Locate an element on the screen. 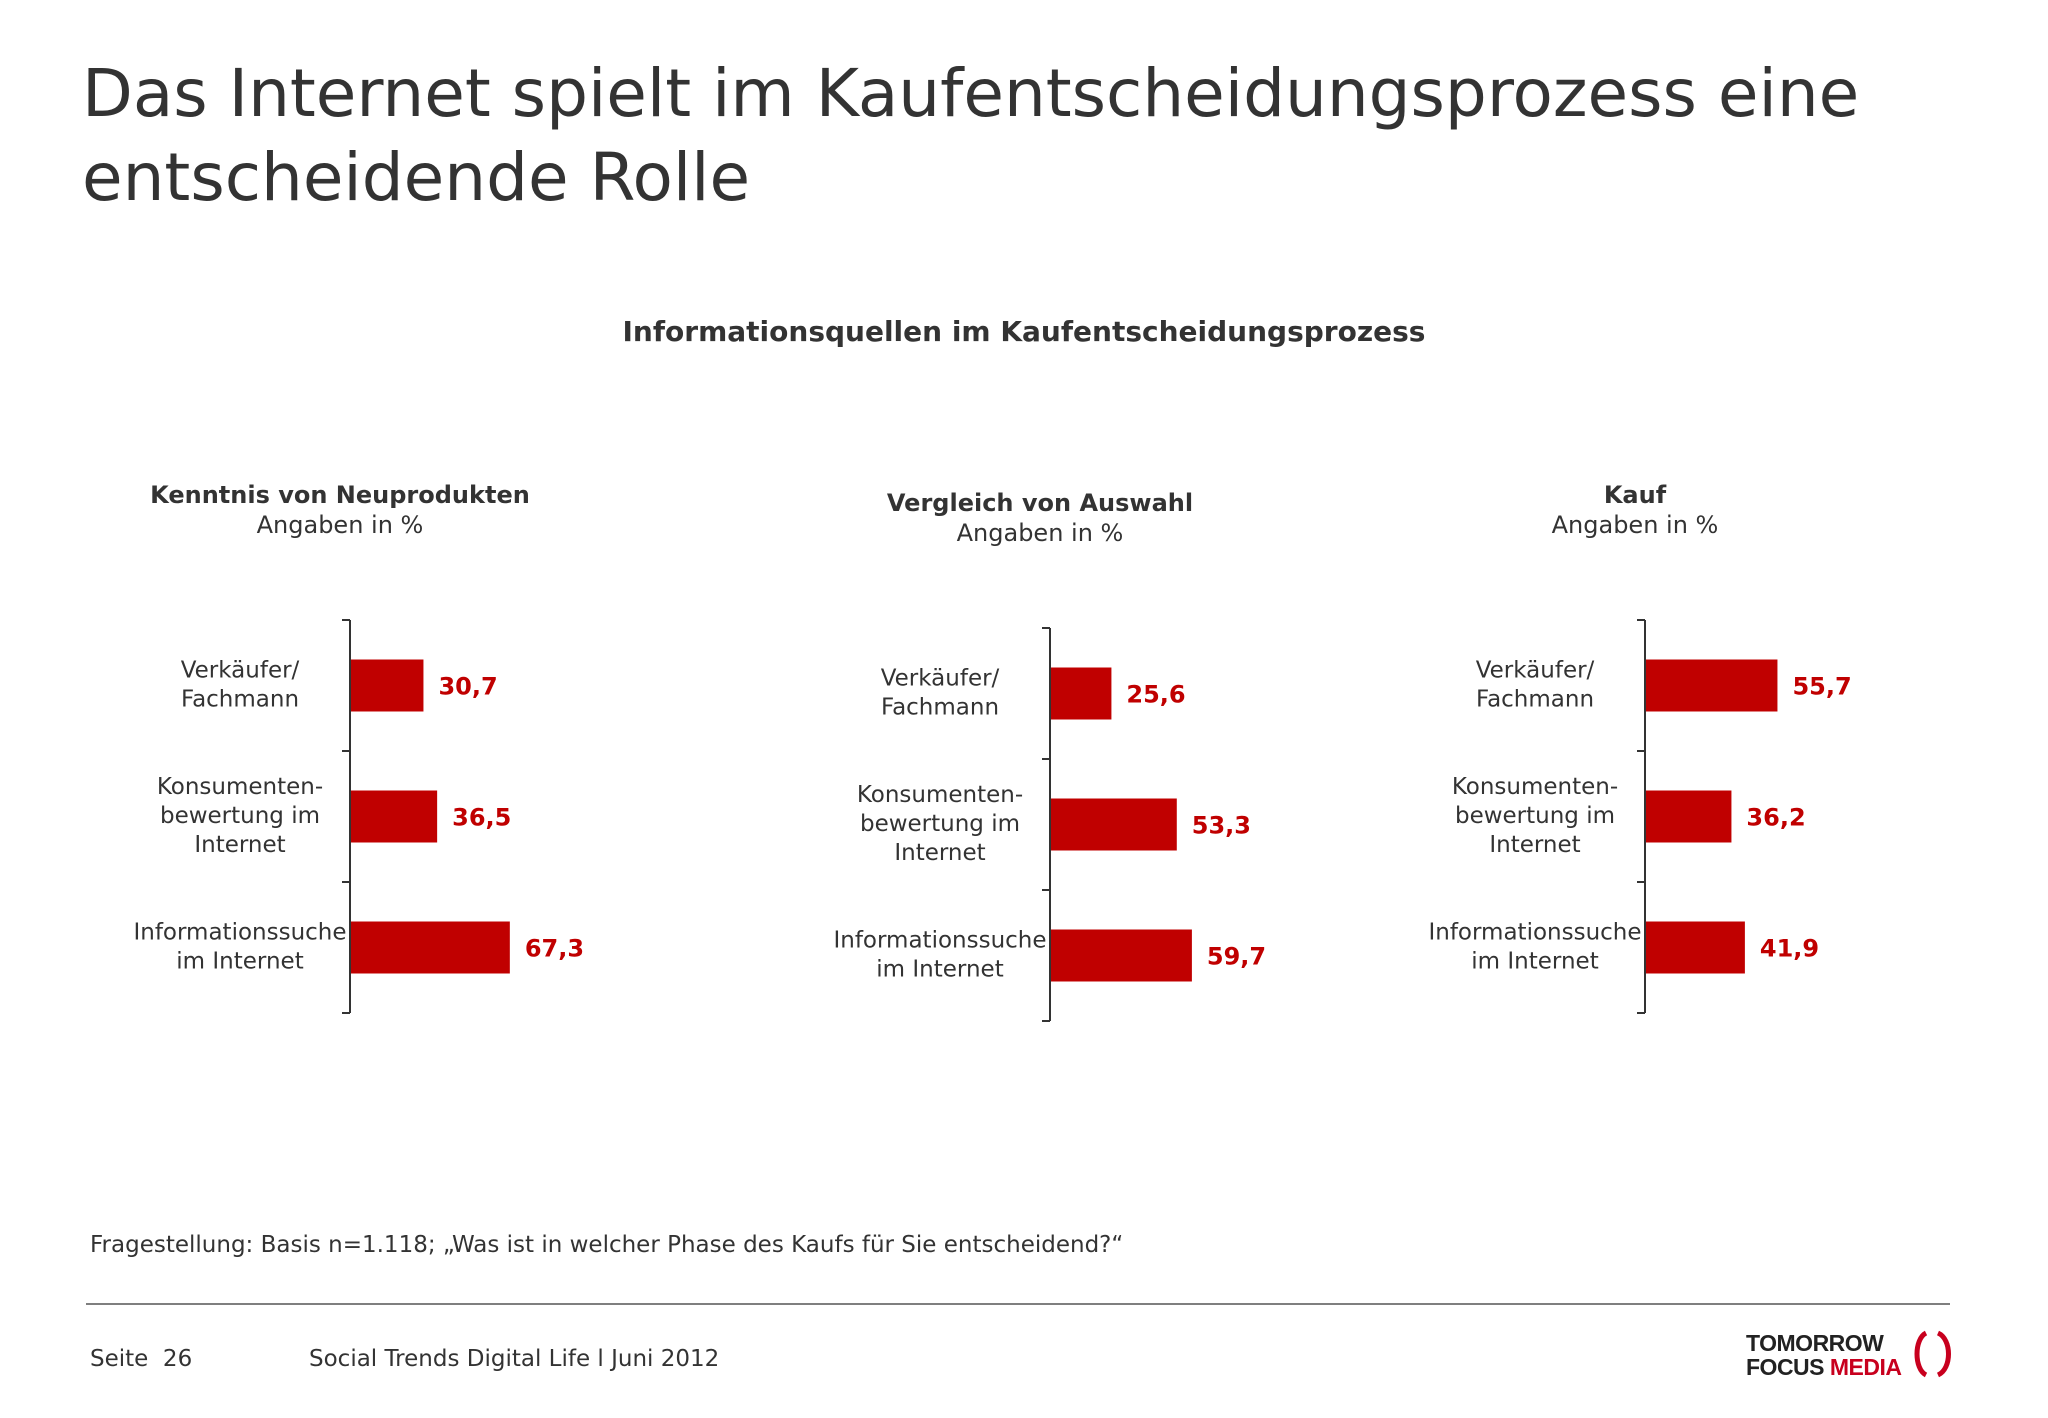 This screenshot has width=2048, height=1418. logo-text-line1: TOMORROW is located at coordinates (1815, 1343).